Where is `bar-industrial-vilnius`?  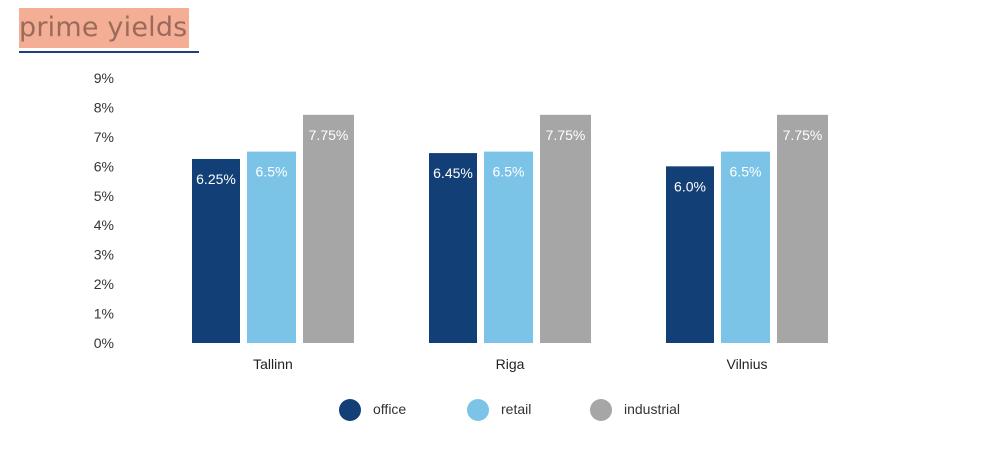 bar-industrial-vilnius is located at coordinates (802, 228).